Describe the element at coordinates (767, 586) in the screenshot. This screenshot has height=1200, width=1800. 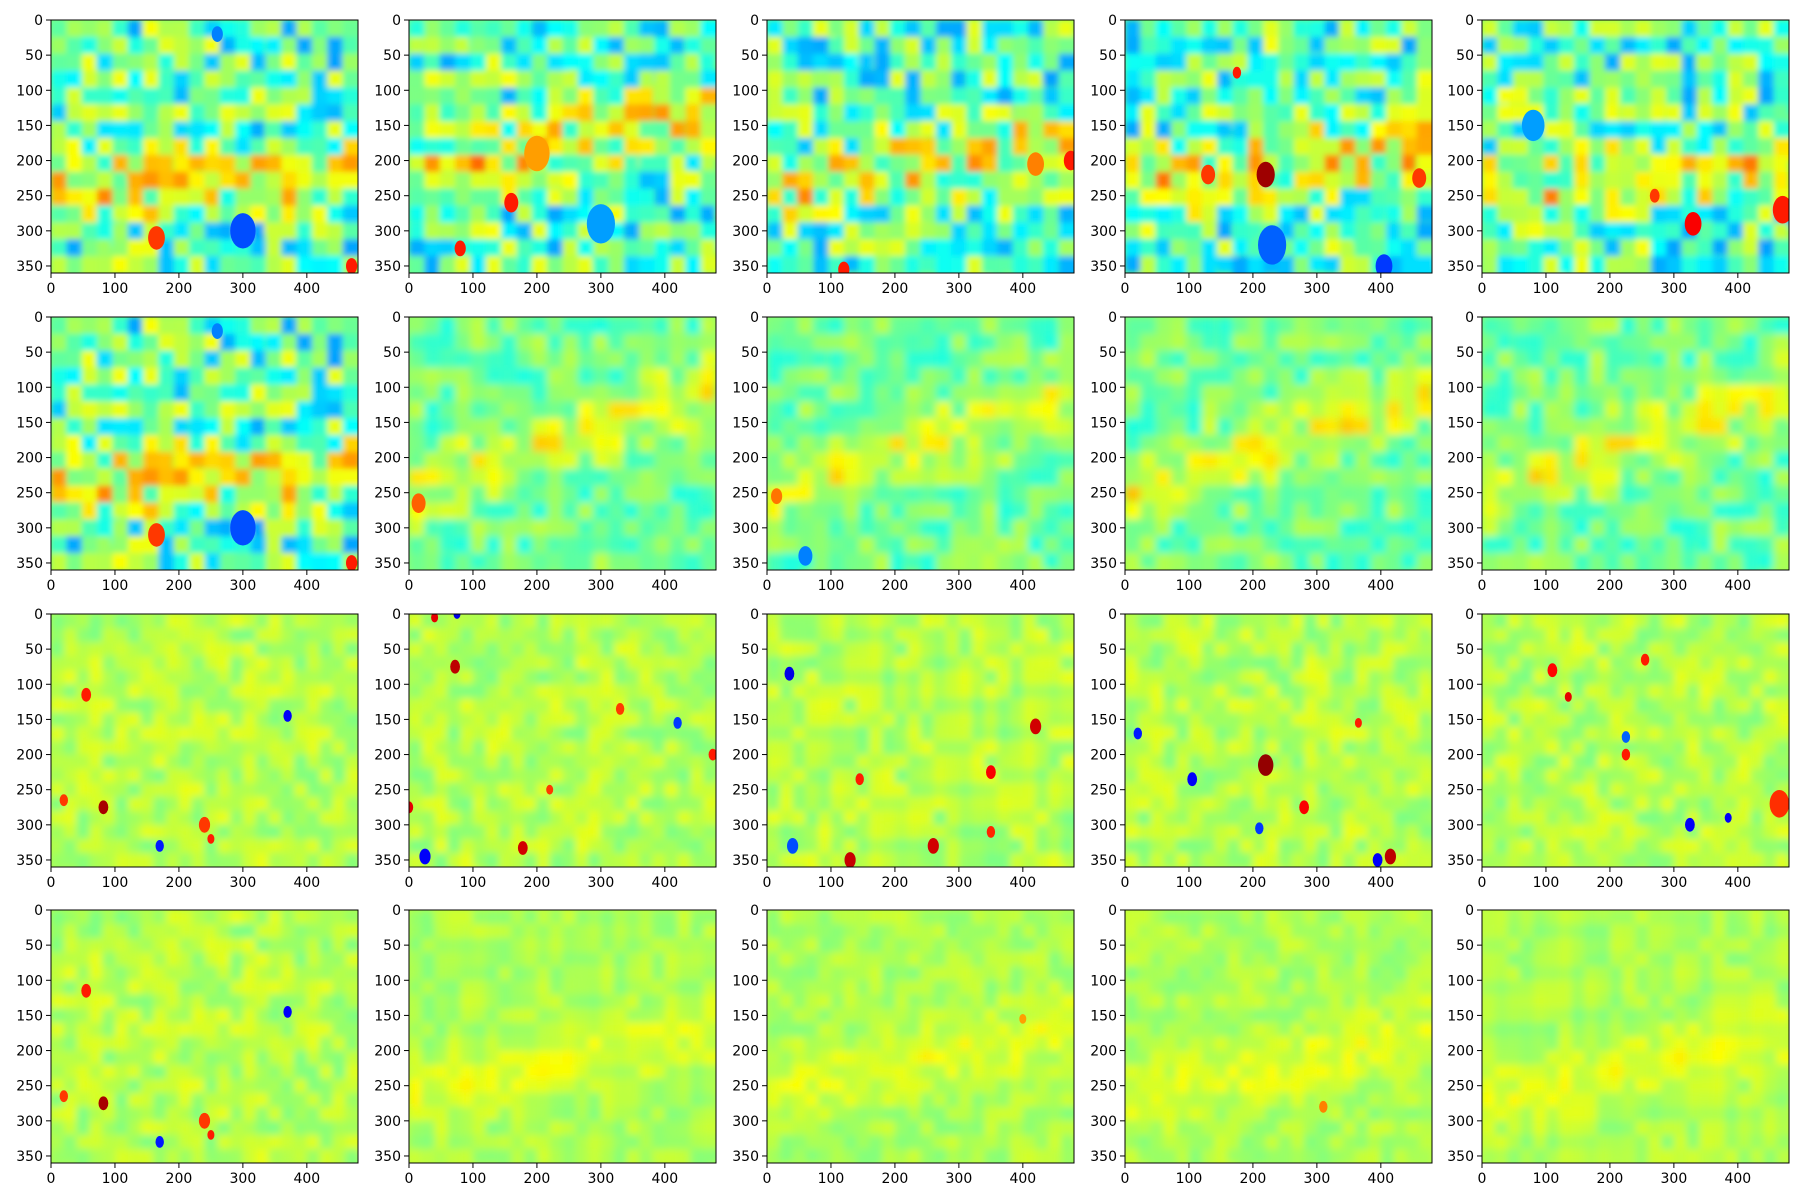
I see `x-tick-label: 0` at that location.